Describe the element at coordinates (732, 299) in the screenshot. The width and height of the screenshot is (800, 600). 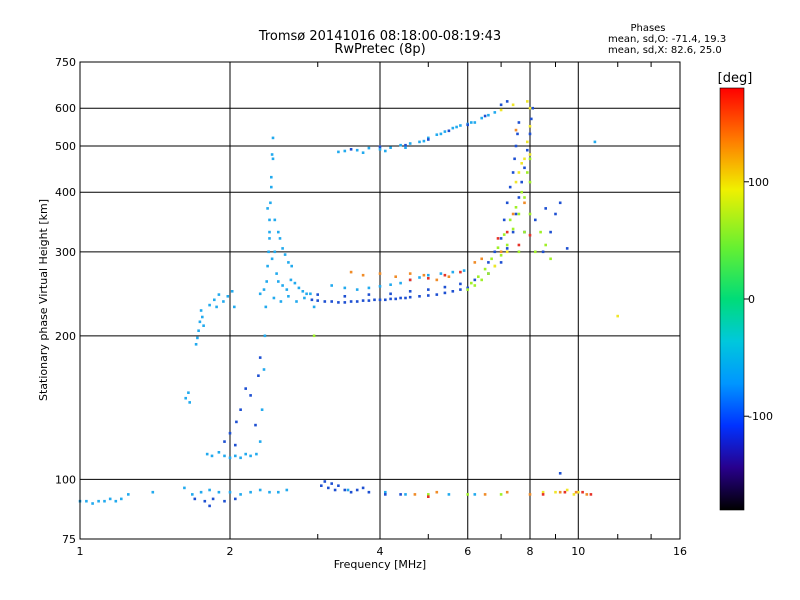
I see `colorbar` at that location.